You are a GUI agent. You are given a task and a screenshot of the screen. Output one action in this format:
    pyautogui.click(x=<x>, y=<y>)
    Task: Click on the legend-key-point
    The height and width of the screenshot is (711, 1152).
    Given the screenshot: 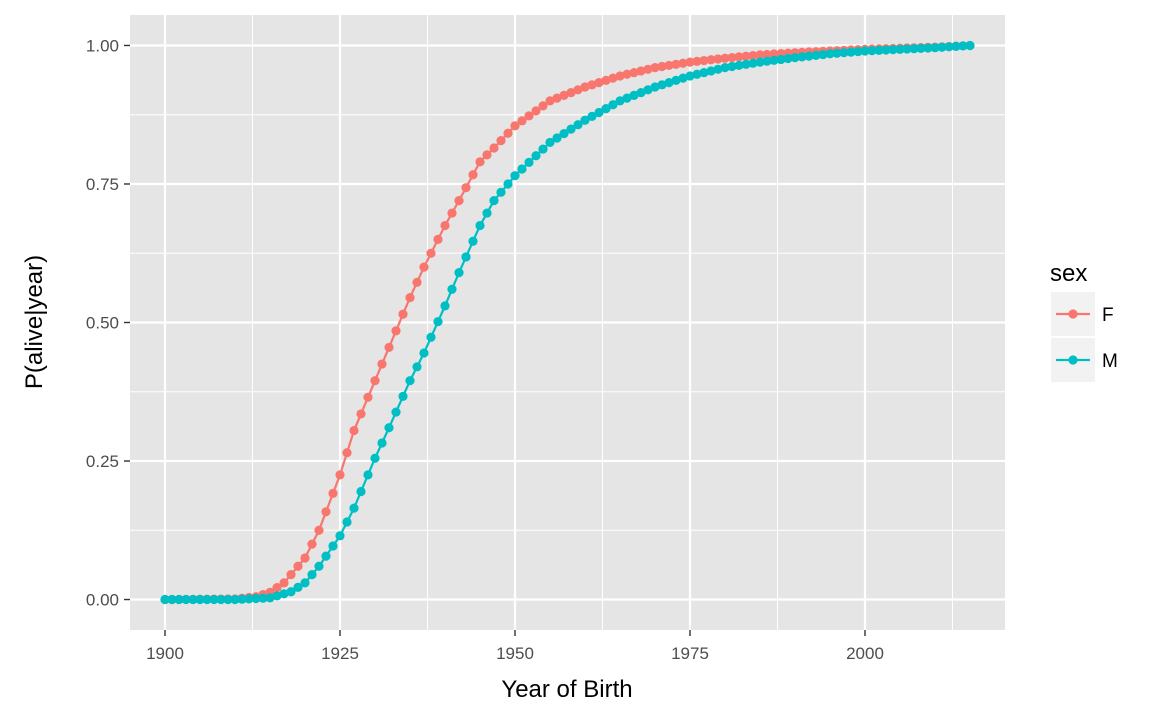 What is the action you would take?
    pyautogui.click(x=1073, y=314)
    